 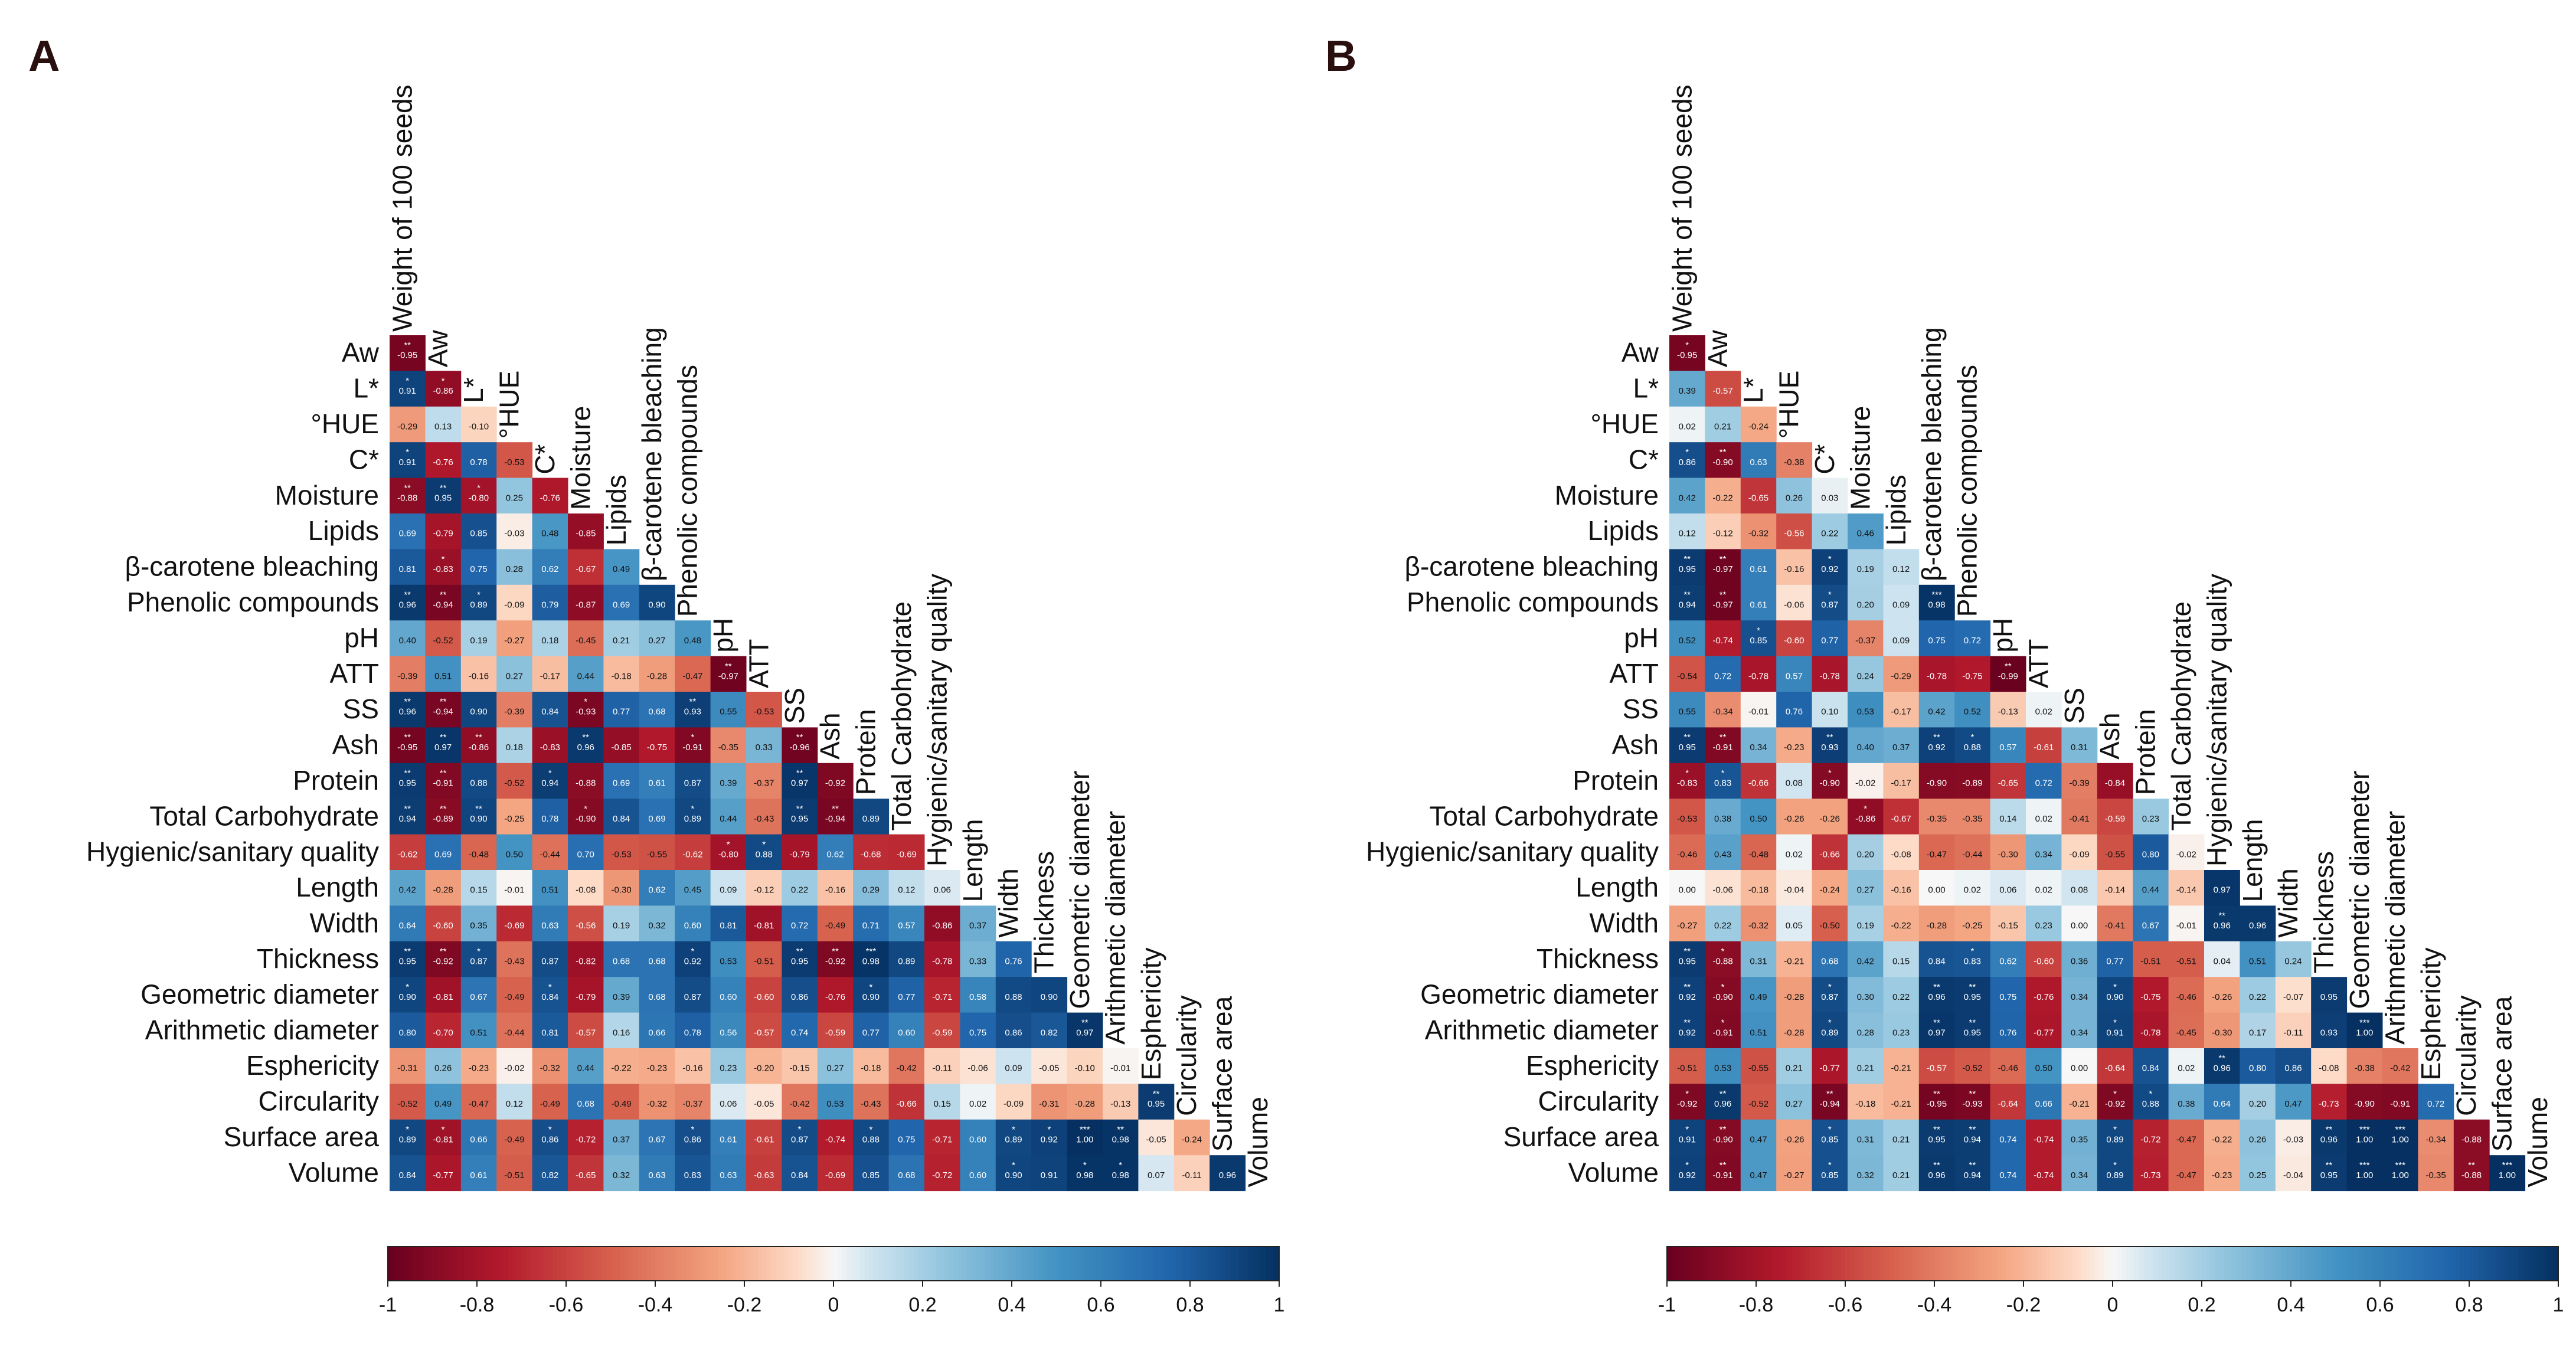 What do you see at coordinates (799, 1139) in the screenshot?
I see `cell-value-label: 0.87` at bounding box center [799, 1139].